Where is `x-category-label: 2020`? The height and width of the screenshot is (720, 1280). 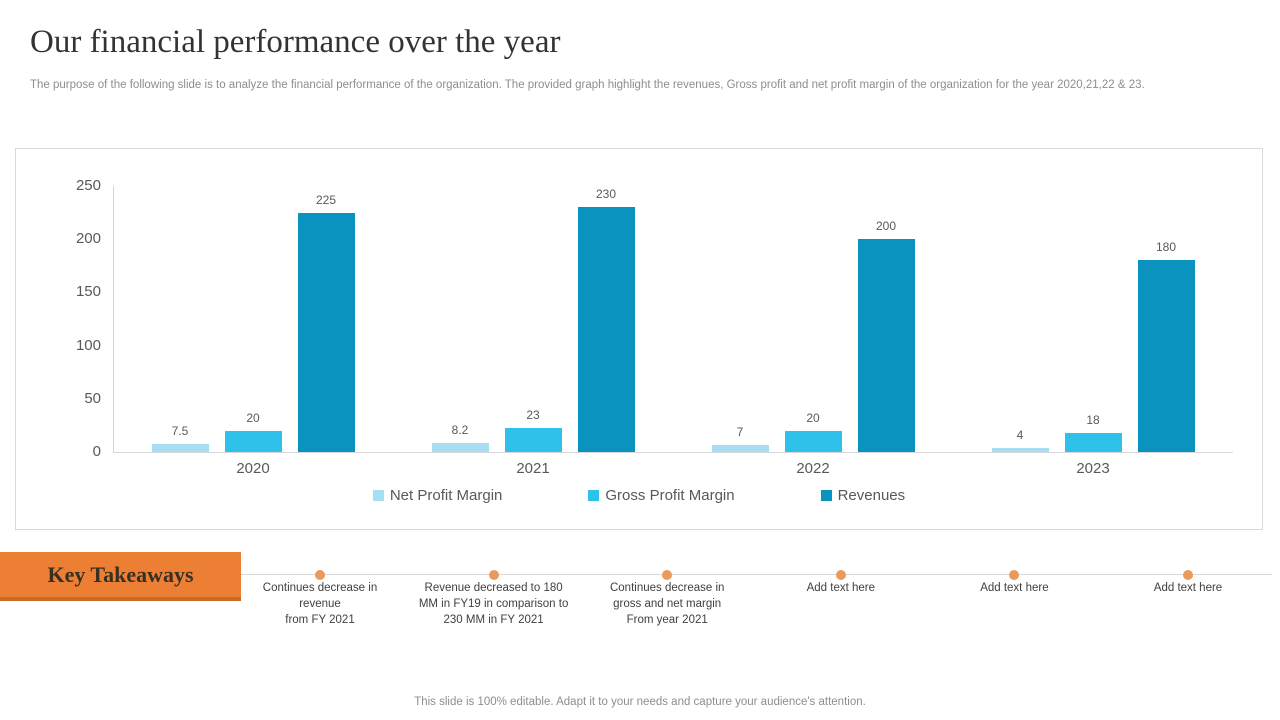
x-category-label: 2020 is located at coordinates (253, 468).